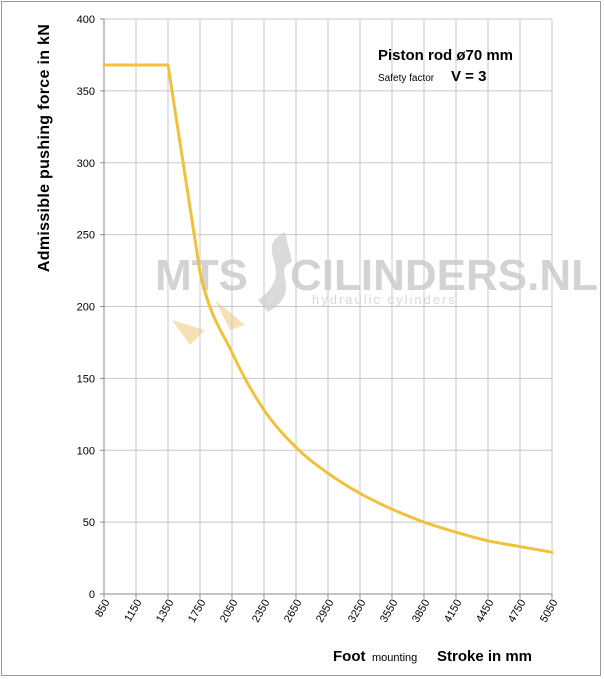  Describe the element at coordinates (133, 611) in the screenshot. I see `x-tick-label: 1150` at that location.